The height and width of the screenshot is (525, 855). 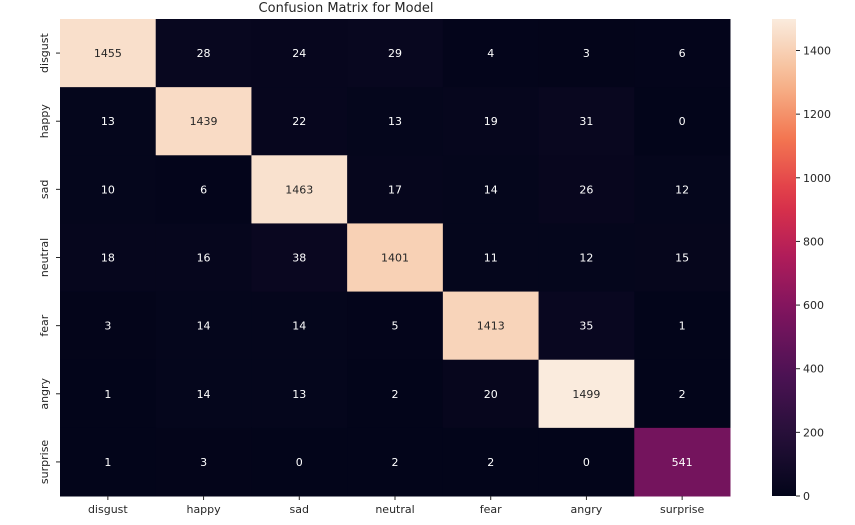 I want to click on heatmap-cell-fear-sad, so click(x=299, y=326).